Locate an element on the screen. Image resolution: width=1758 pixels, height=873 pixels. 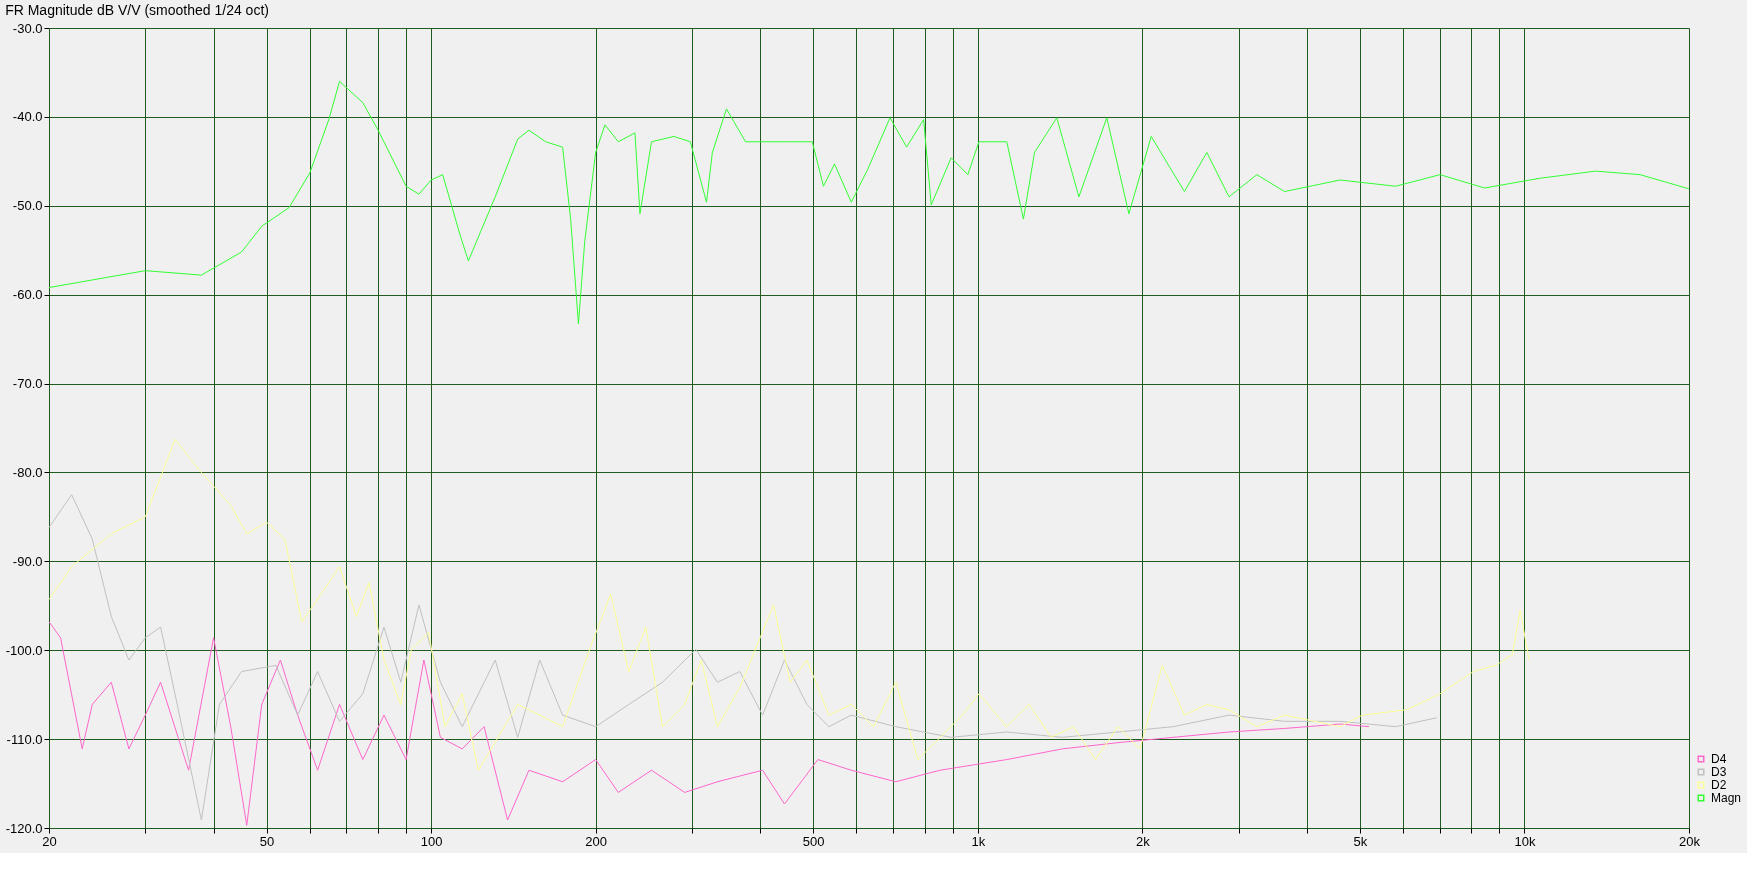
x-tick-label: 20 is located at coordinates (49, 841).